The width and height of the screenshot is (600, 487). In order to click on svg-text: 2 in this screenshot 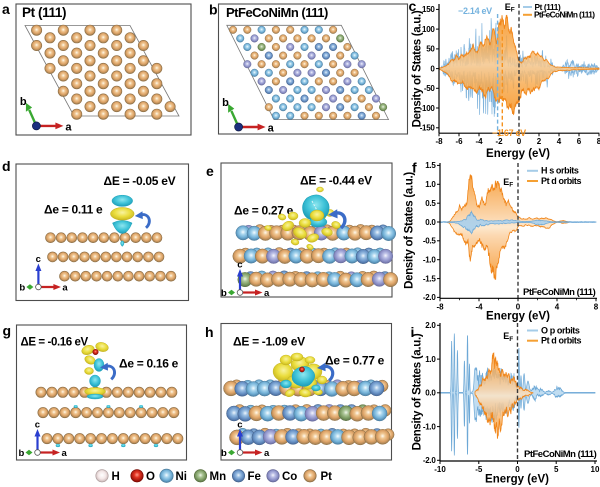, I will do `click(539, 141)`.